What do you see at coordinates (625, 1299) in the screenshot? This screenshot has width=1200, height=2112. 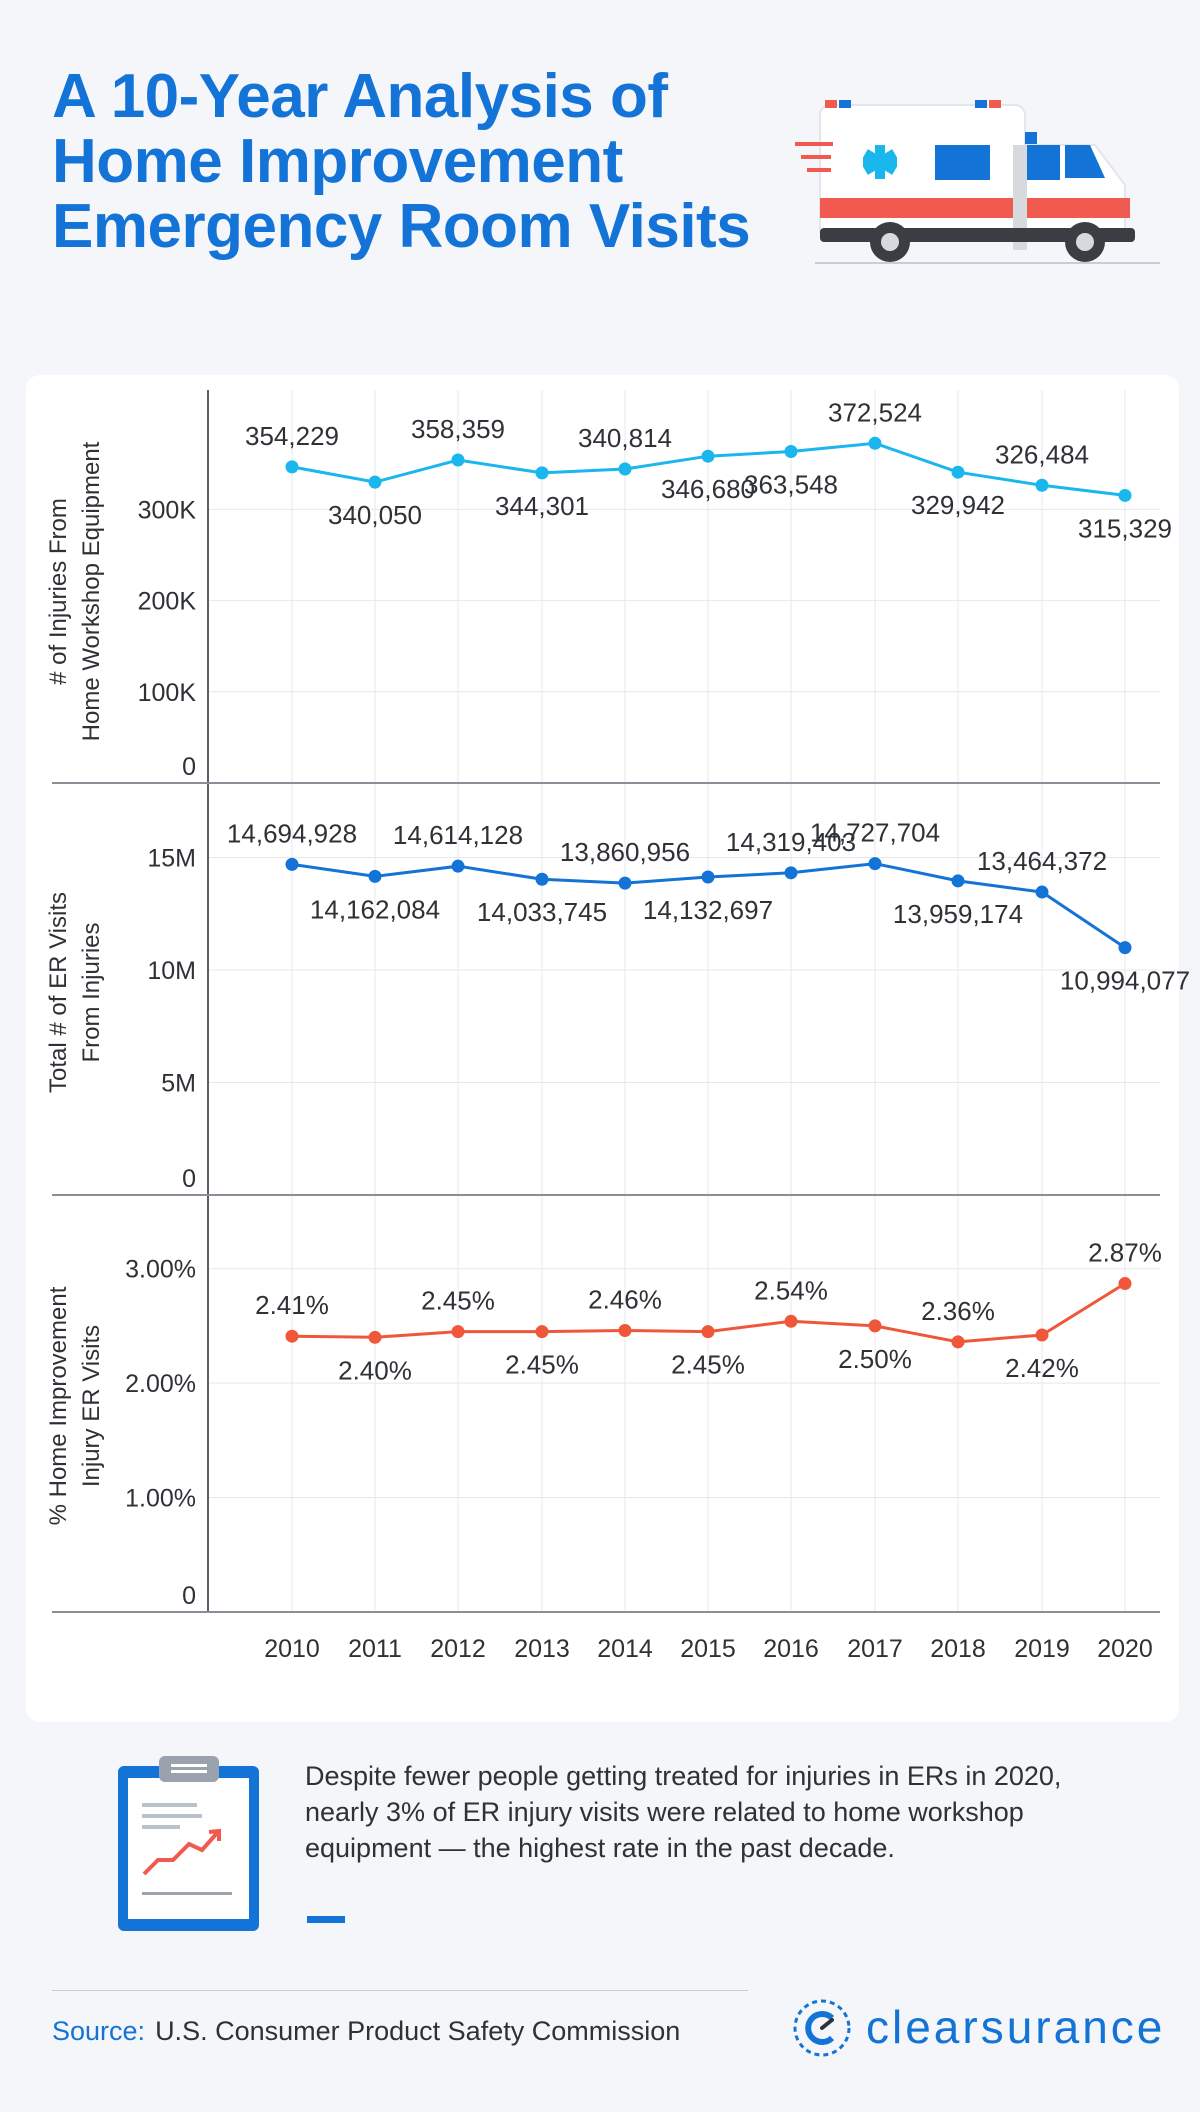 I see `data-label: 2.46%` at bounding box center [625, 1299].